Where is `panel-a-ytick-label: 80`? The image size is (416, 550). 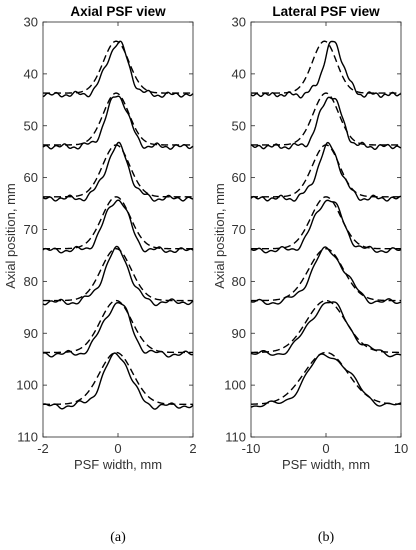 panel-a-ytick-label: 80 is located at coordinates (31, 281).